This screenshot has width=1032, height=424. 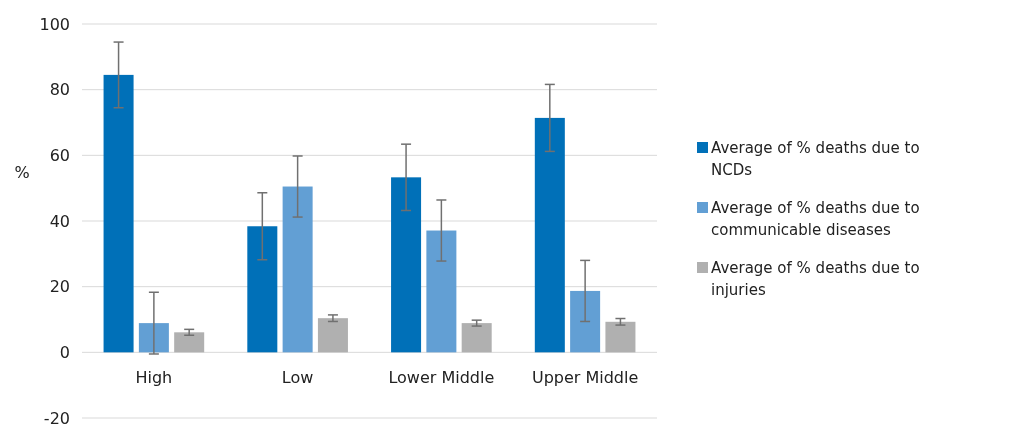 What do you see at coordinates (59, 287) in the screenshot?
I see `y-tick-label: 20` at bounding box center [59, 287].